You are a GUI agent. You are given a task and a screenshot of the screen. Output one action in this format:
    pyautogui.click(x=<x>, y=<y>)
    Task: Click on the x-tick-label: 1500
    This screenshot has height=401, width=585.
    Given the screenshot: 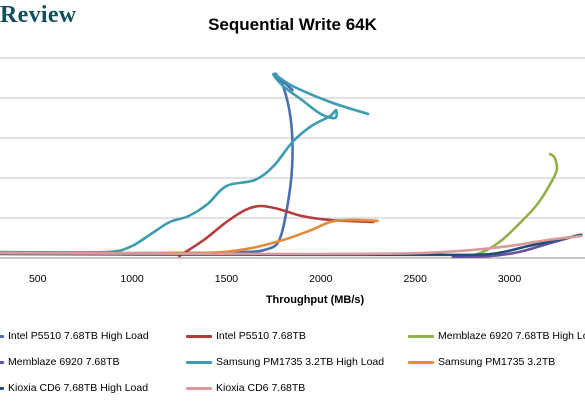 What is the action you would take?
    pyautogui.click(x=227, y=279)
    